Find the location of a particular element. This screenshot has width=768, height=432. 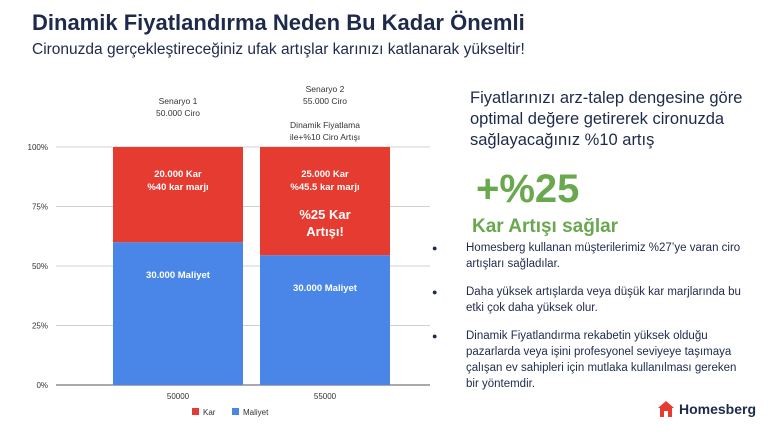

y-tick-label: 25% is located at coordinates (40, 326).